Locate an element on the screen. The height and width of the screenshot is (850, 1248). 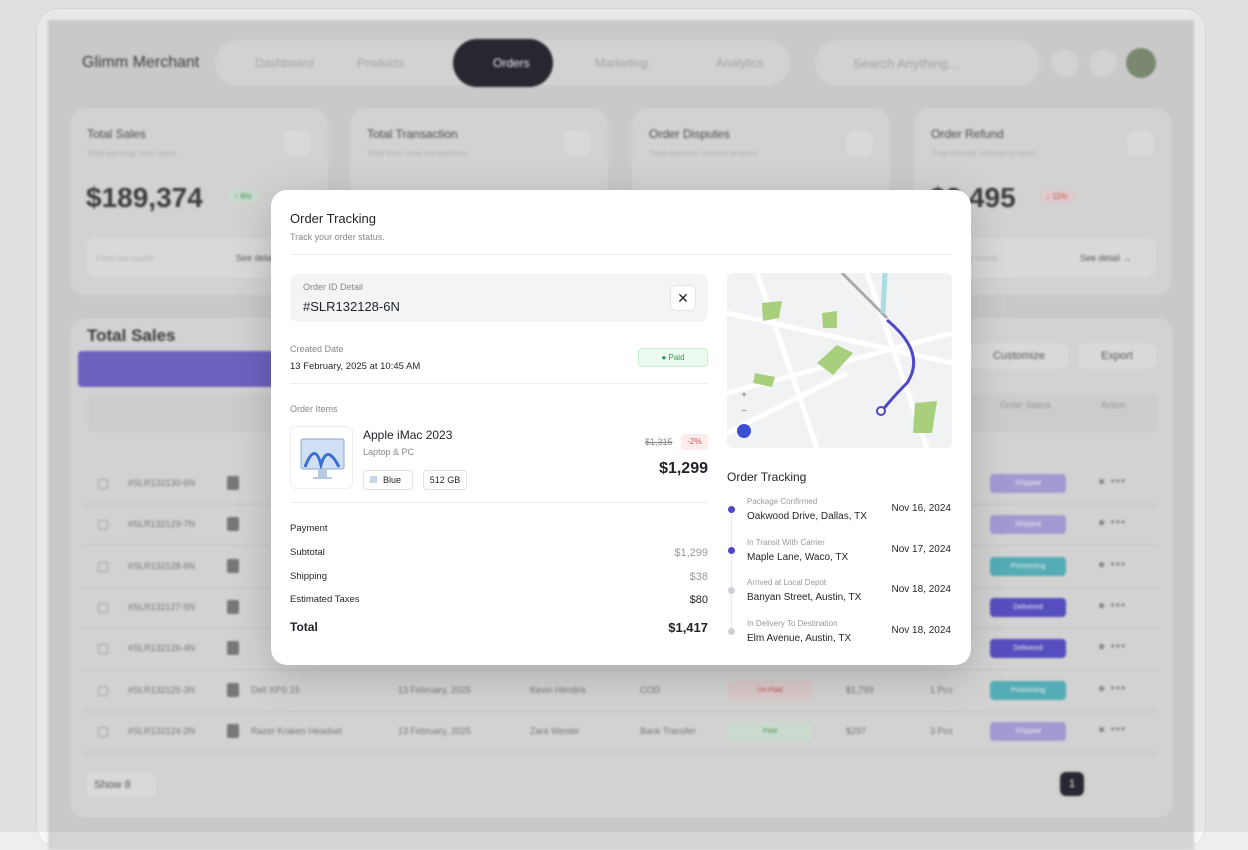
timeline-line is located at coordinates (731, 570).